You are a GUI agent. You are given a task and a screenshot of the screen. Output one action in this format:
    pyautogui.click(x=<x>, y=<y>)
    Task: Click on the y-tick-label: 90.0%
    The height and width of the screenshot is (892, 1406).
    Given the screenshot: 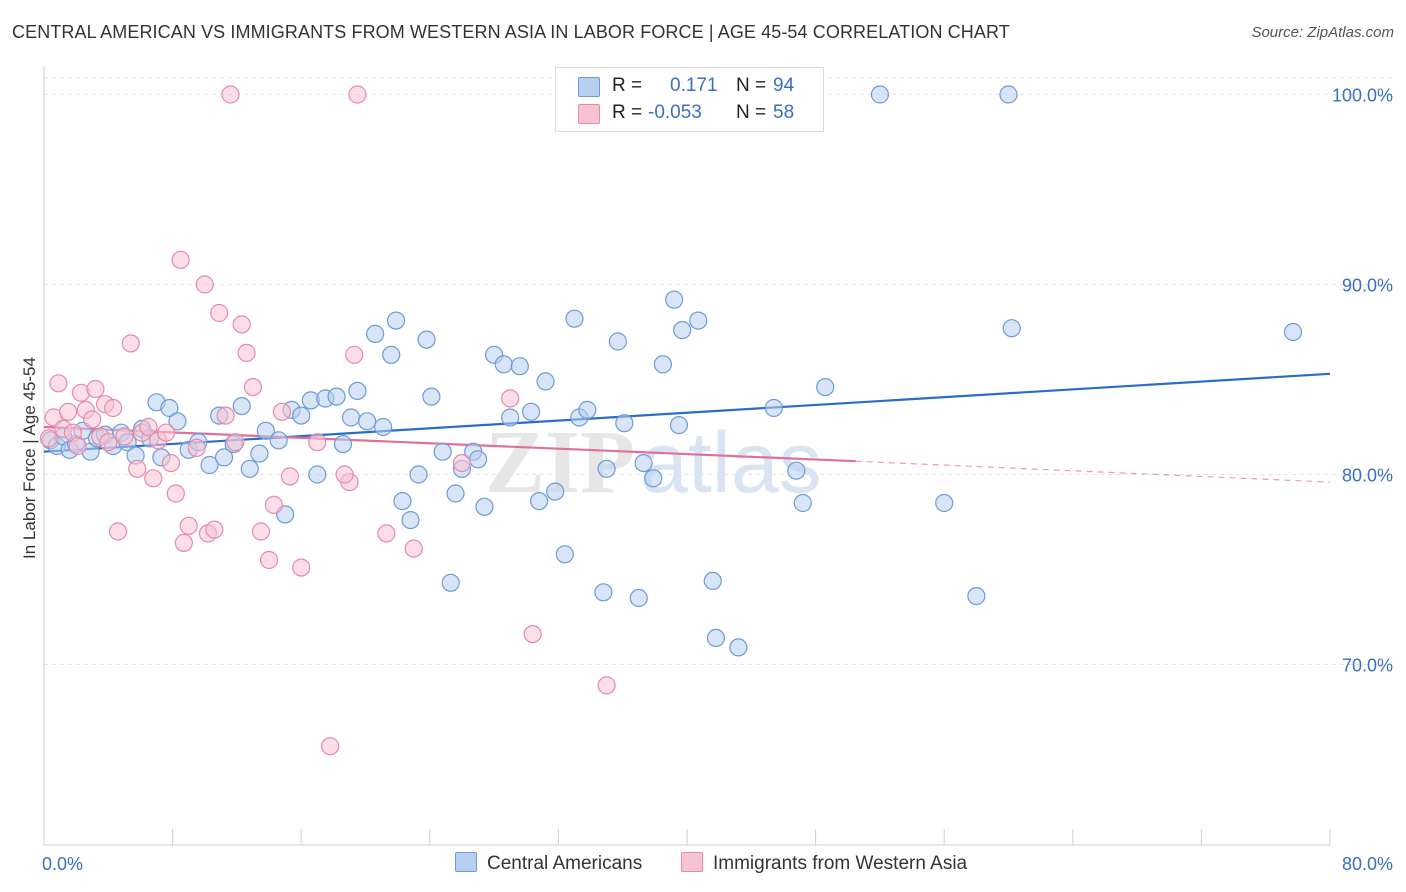 What is the action you would take?
    pyautogui.click(x=1367, y=286)
    